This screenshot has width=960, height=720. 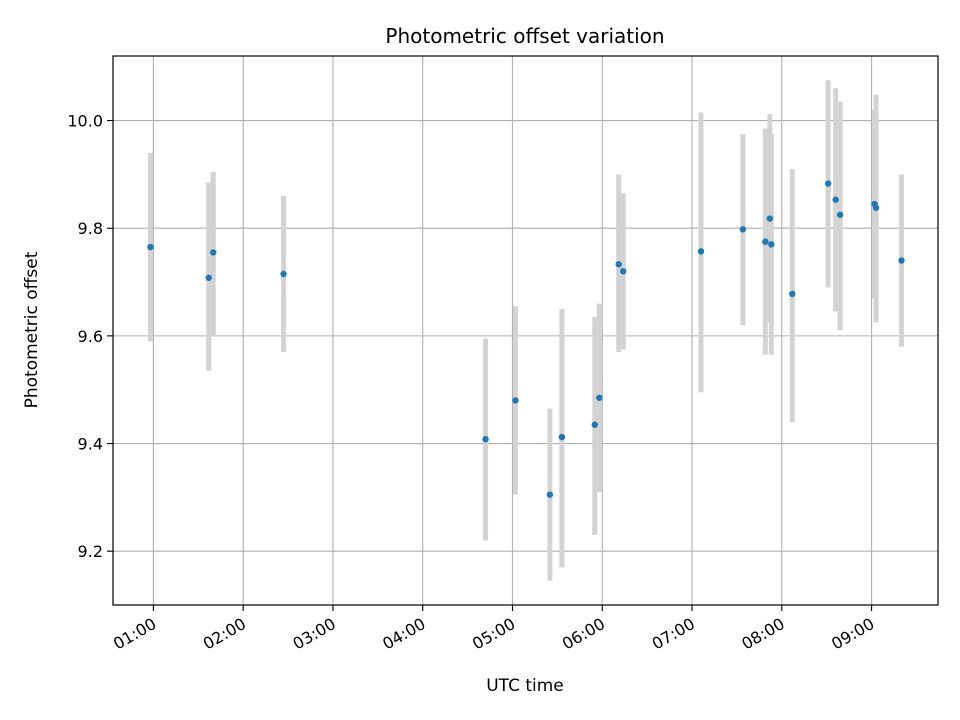 What do you see at coordinates (524, 36) in the screenshot?
I see `chart-title: Photometric offset variation` at bounding box center [524, 36].